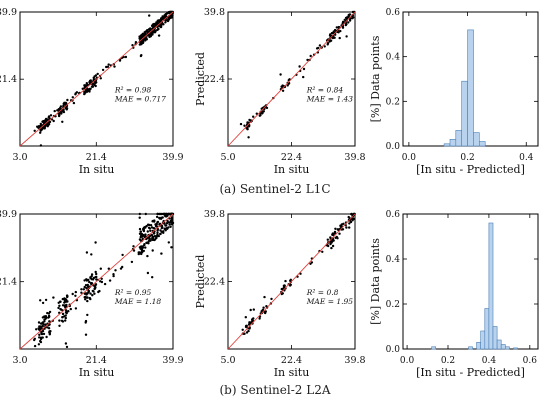 Image resolution: width=550 pixels, height=404 pixels. What do you see at coordinates (393, 350) in the screenshot?
I see `y-tick-label: 0.0` at bounding box center [393, 350].